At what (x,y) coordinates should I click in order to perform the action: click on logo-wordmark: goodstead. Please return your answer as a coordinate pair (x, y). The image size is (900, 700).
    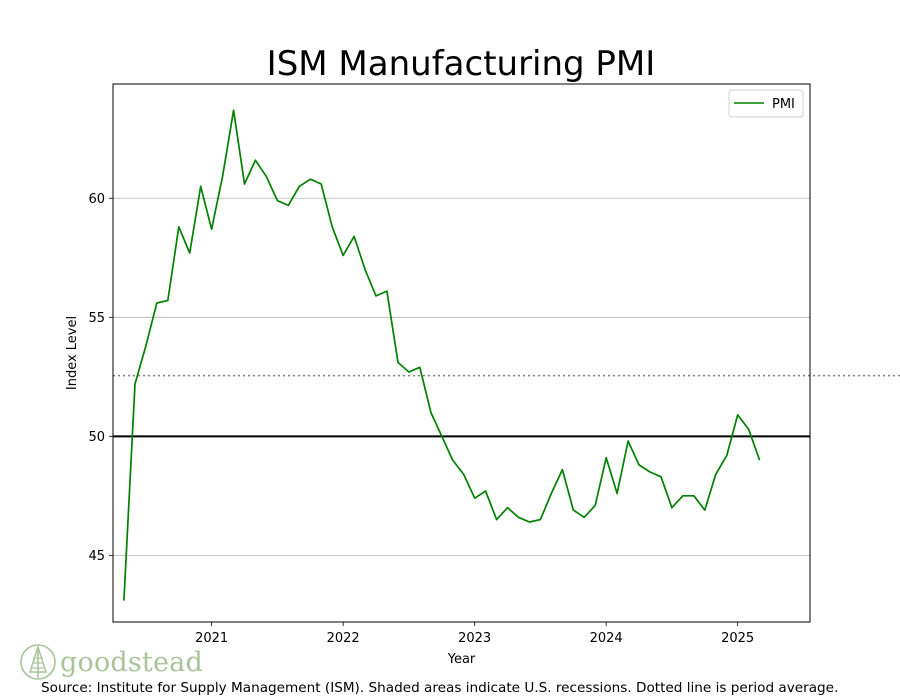
    Looking at the image, I should click on (131, 662).